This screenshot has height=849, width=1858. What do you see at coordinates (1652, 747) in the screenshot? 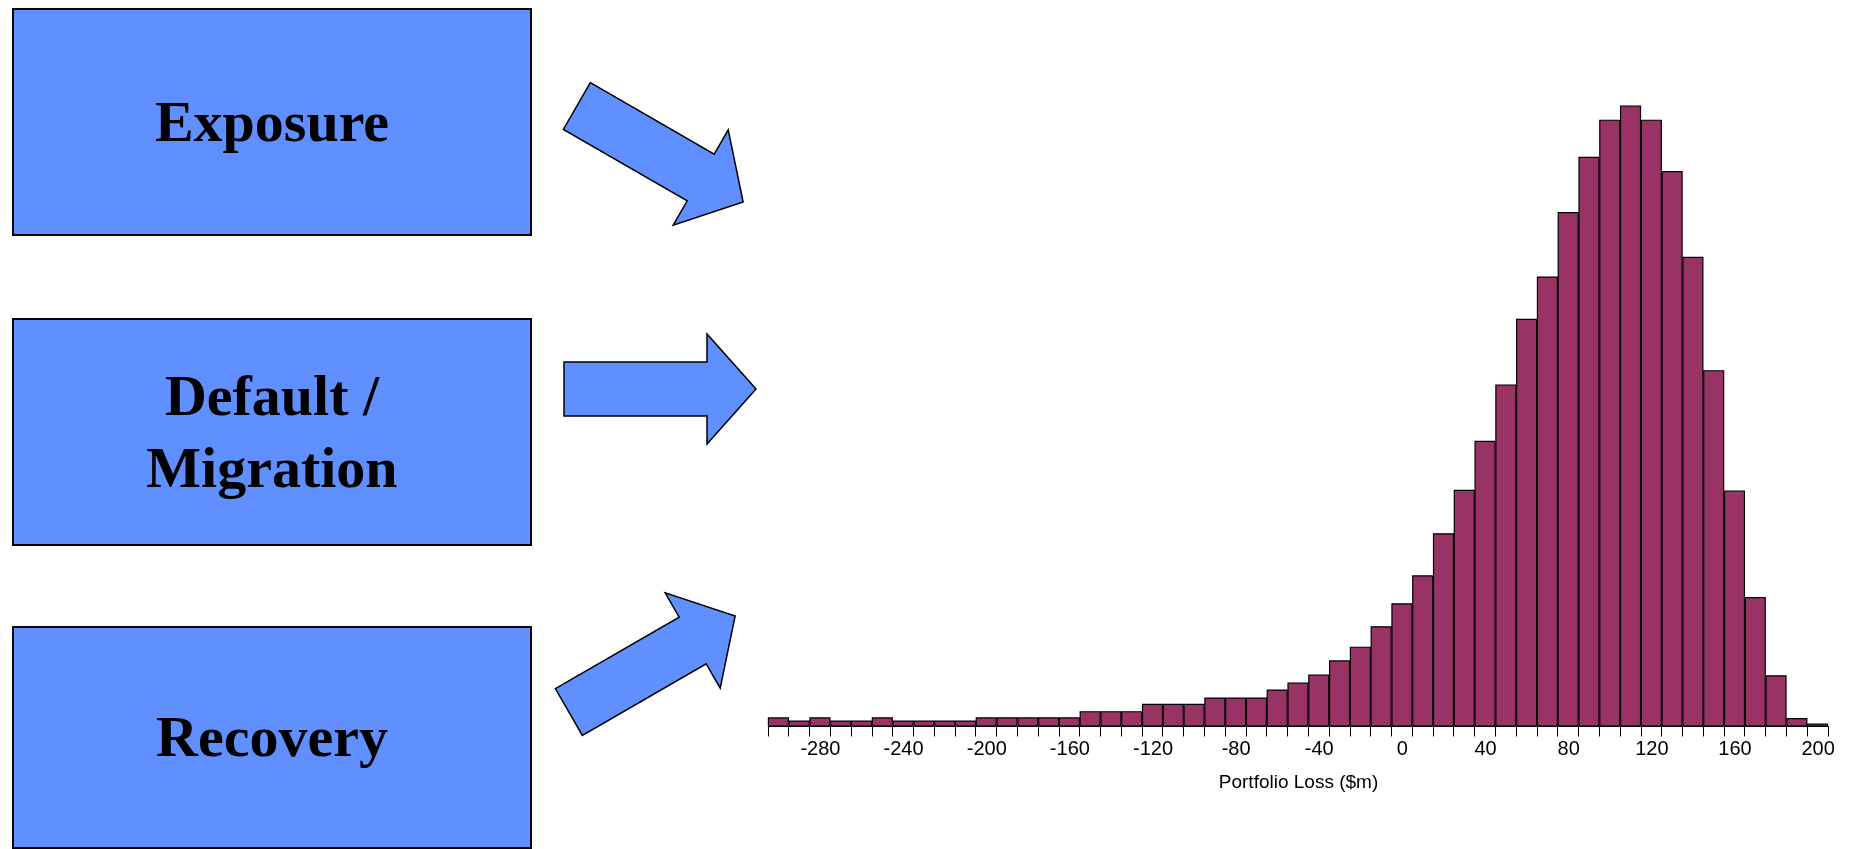
I see `x-tick-label: 120` at bounding box center [1652, 747].